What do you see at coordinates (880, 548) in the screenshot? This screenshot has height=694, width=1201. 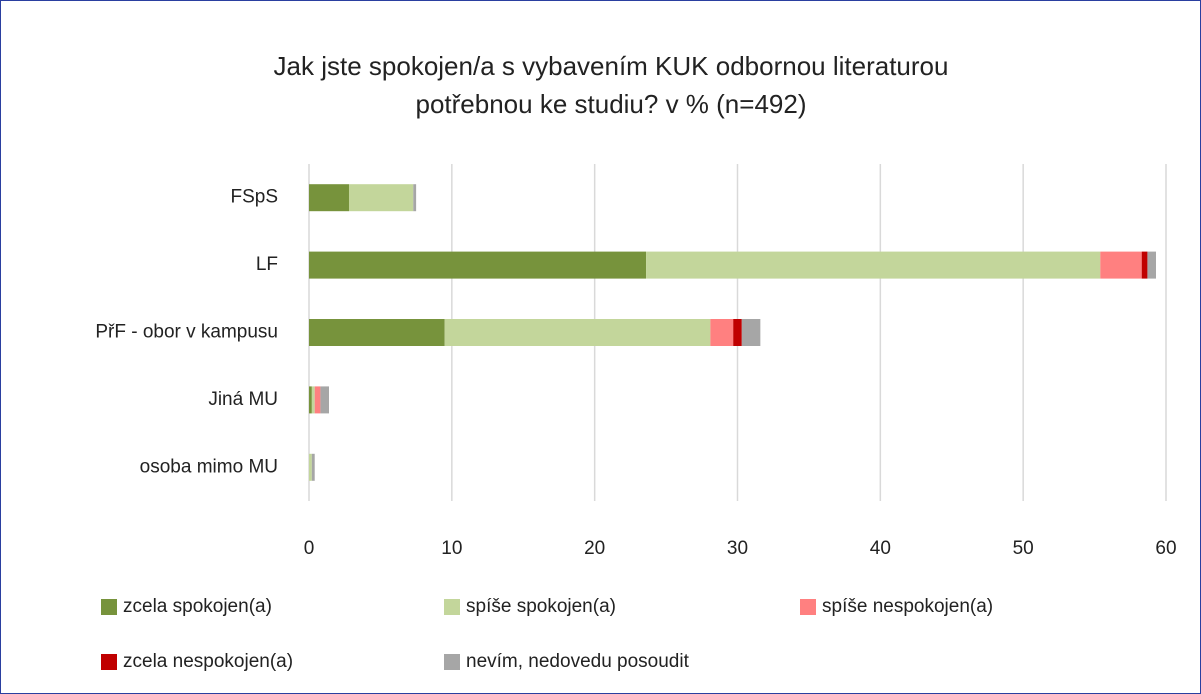 I see `x-tick-label: 40` at bounding box center [880, 548].